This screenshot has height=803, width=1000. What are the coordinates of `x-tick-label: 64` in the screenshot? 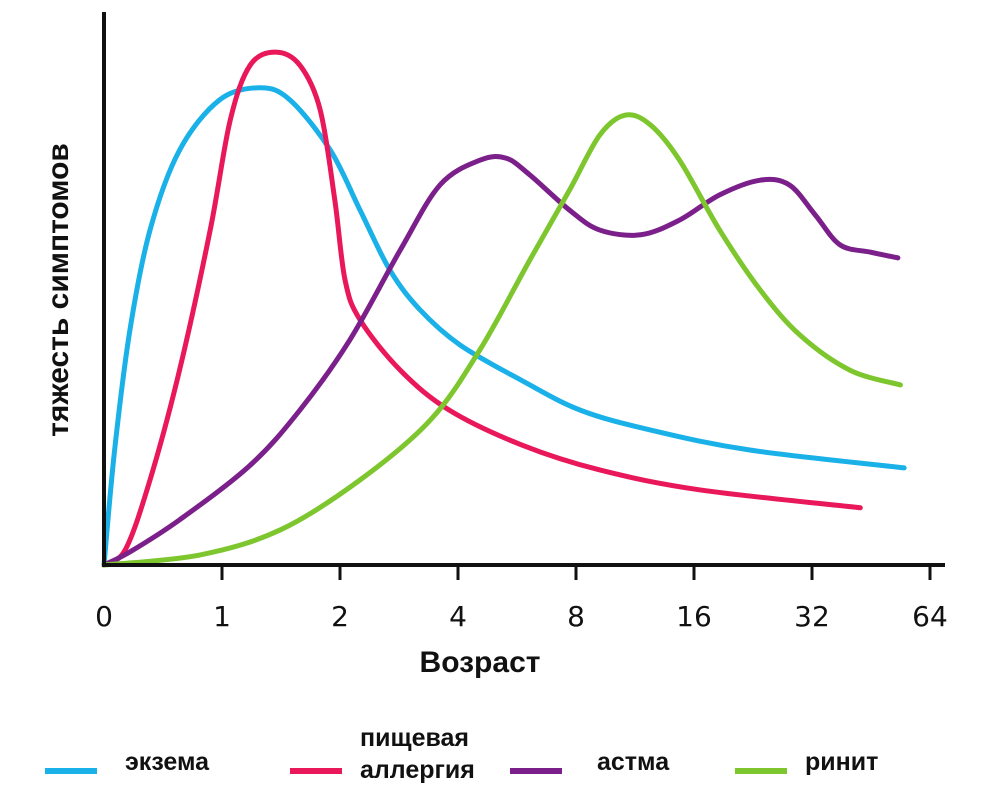 It's located at (930, 616).